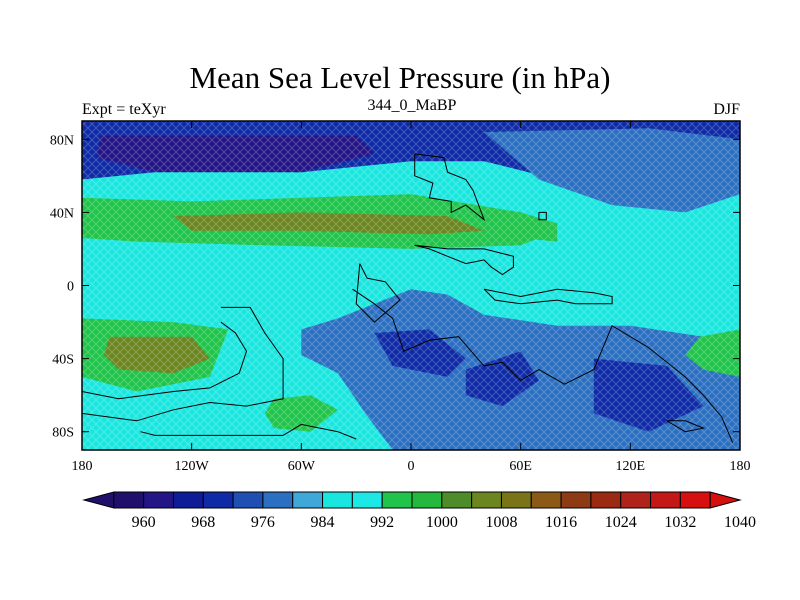 The width and height of the screenshot is (800, 600). I want to click on x-tick-label: 60W, so click(302, 466).